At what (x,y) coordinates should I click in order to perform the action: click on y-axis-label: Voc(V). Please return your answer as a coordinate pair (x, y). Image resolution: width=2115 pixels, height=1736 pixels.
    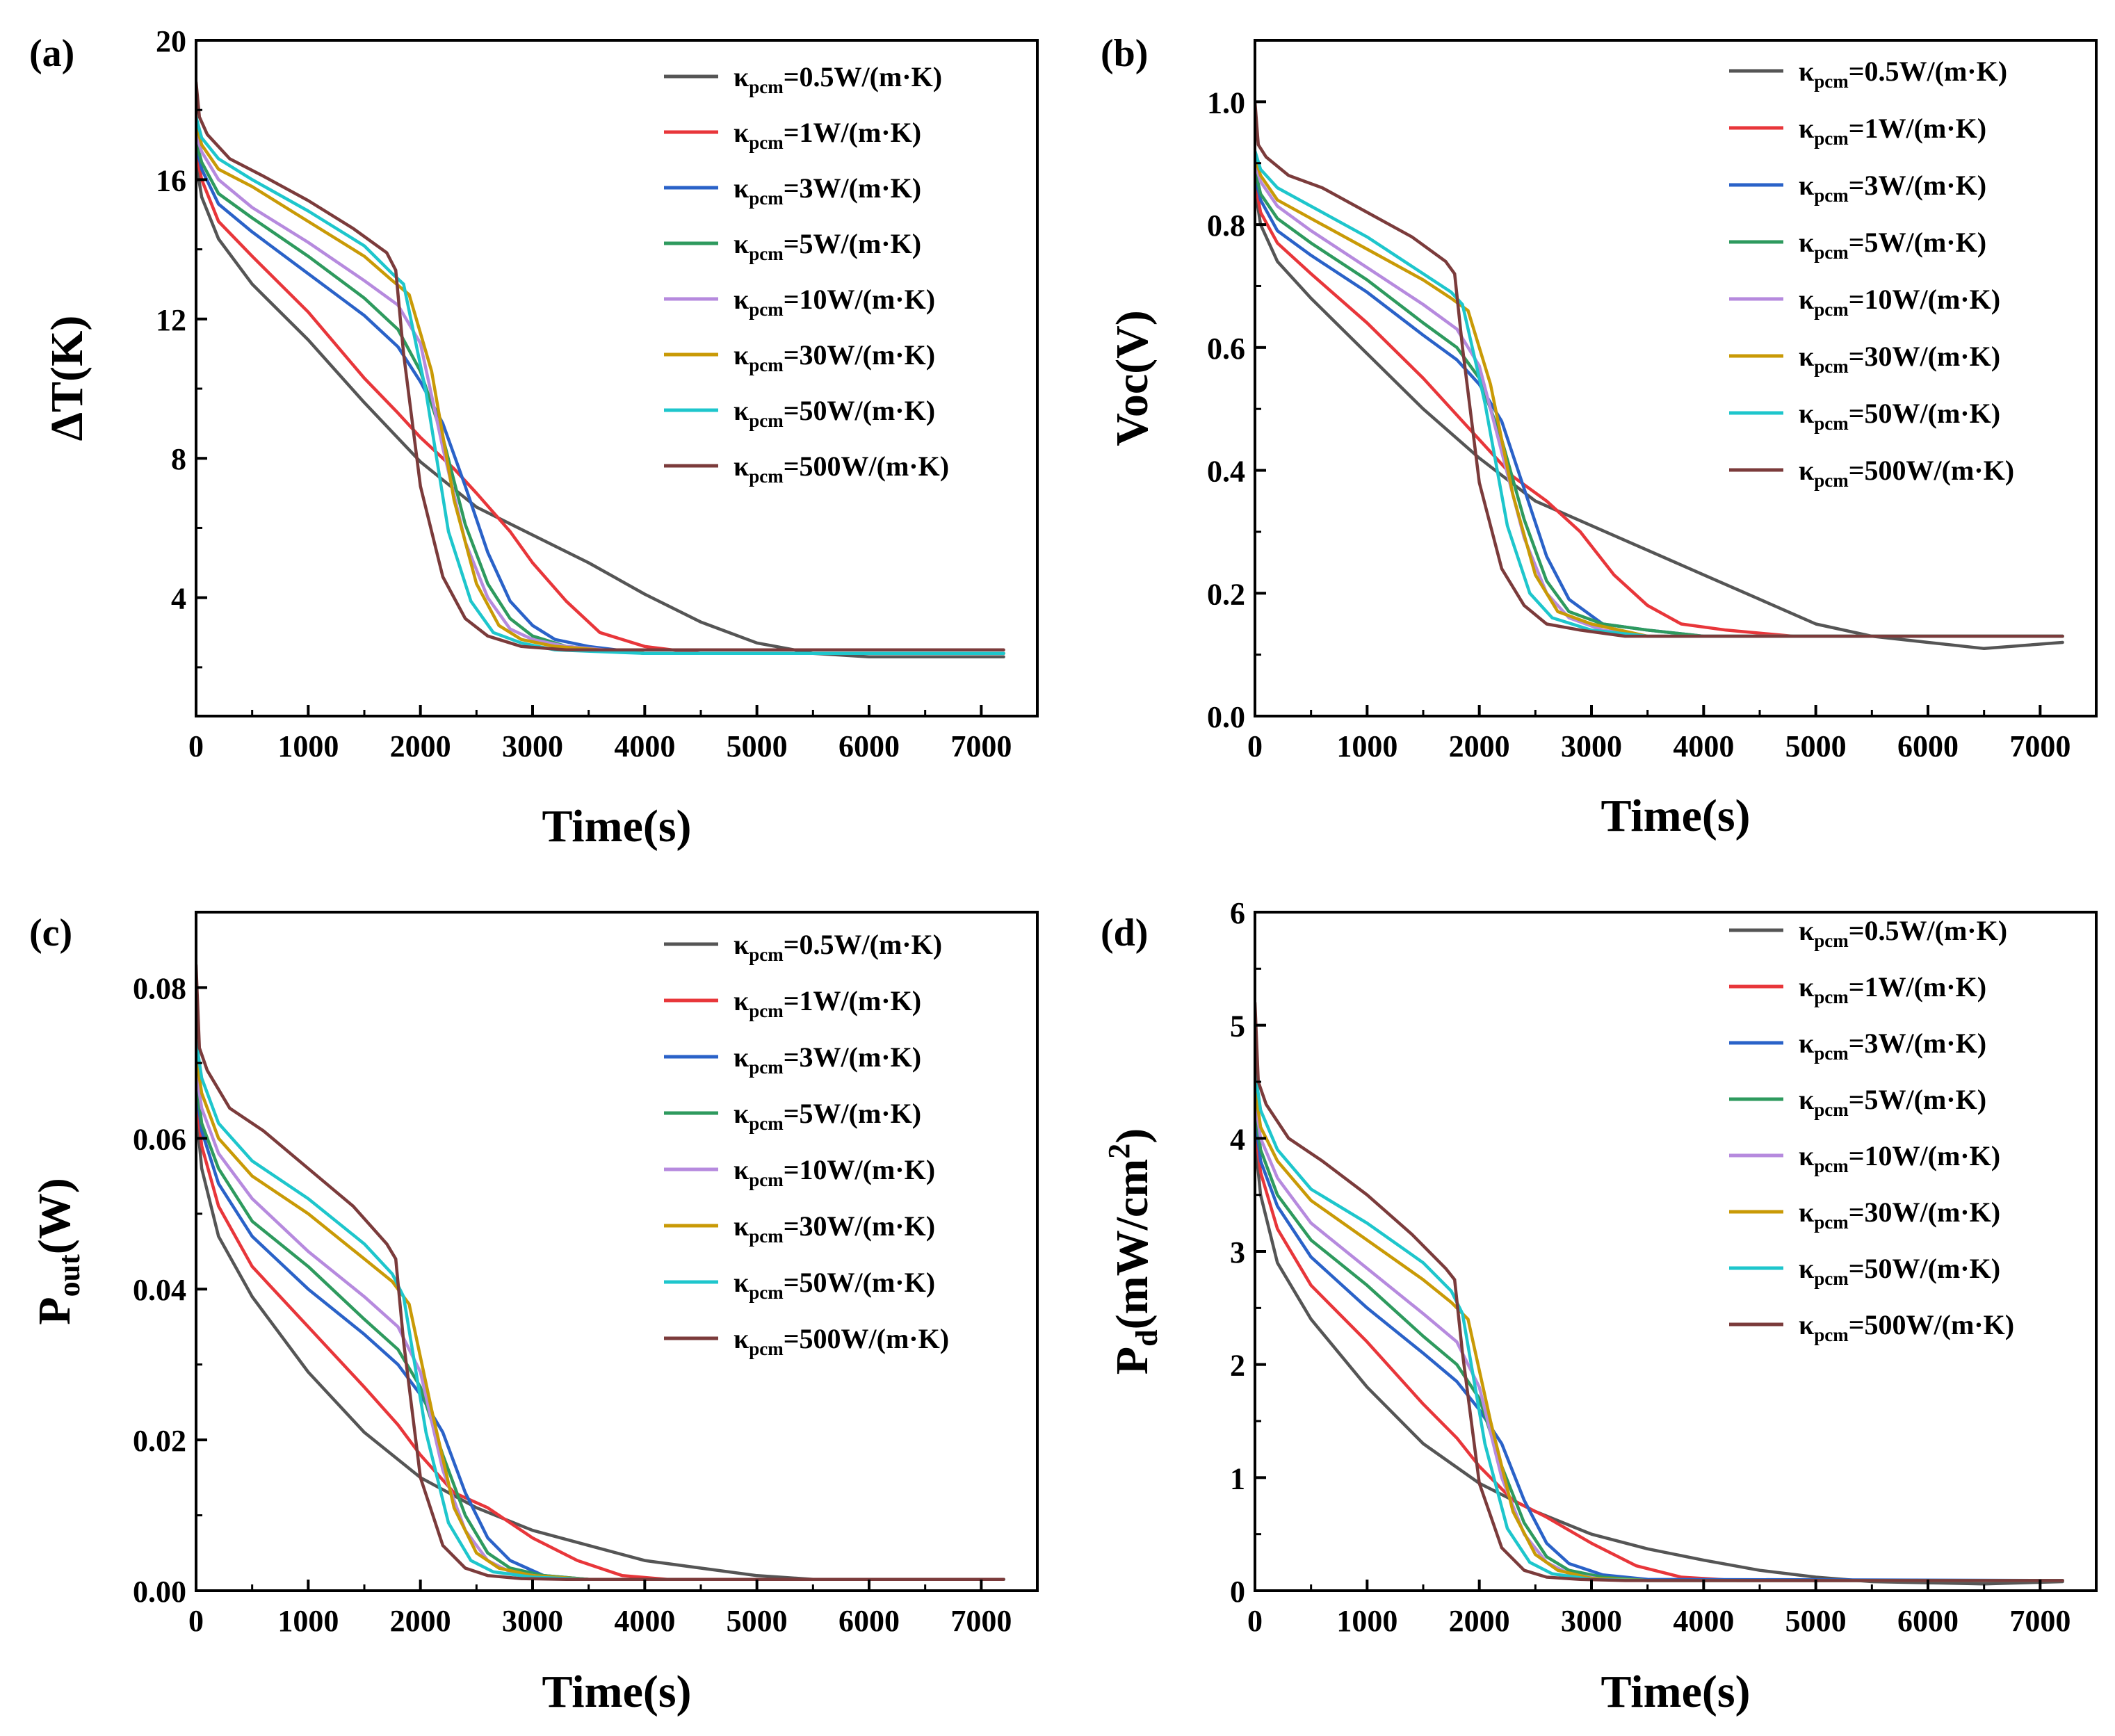
    Looking at the image, I should click on (1132, 378).